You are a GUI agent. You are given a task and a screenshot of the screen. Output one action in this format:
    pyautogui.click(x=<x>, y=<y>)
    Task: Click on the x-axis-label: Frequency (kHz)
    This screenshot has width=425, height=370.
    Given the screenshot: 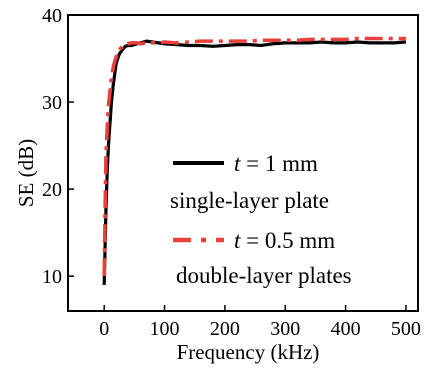 What is the action you would take?
    pyautogui.click(x=248, y=352)
    